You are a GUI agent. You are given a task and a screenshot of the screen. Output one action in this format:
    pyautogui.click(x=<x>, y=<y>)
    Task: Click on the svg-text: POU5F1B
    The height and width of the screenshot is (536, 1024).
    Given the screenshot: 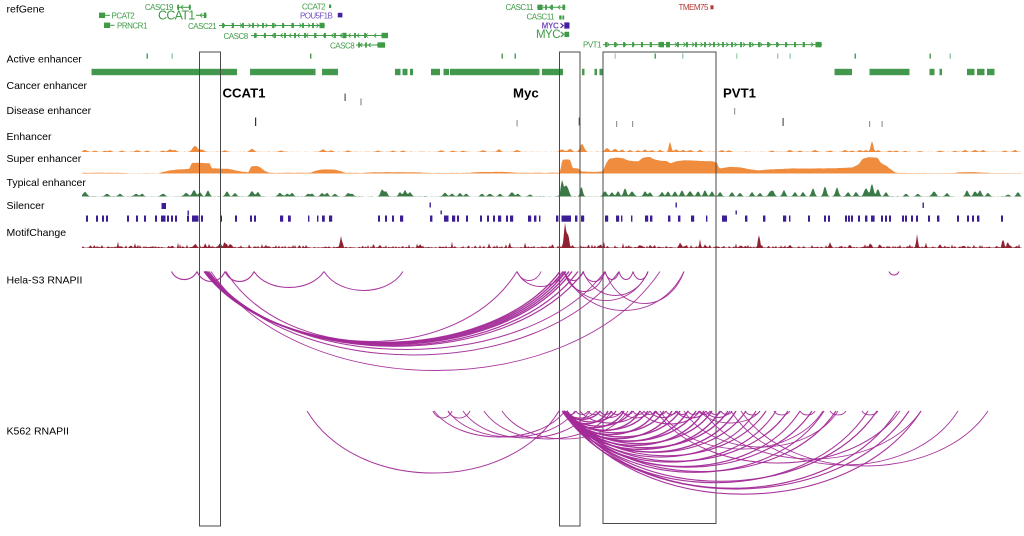 What is the action you would take?
    pyautogui.click(x=316, y=16)
    